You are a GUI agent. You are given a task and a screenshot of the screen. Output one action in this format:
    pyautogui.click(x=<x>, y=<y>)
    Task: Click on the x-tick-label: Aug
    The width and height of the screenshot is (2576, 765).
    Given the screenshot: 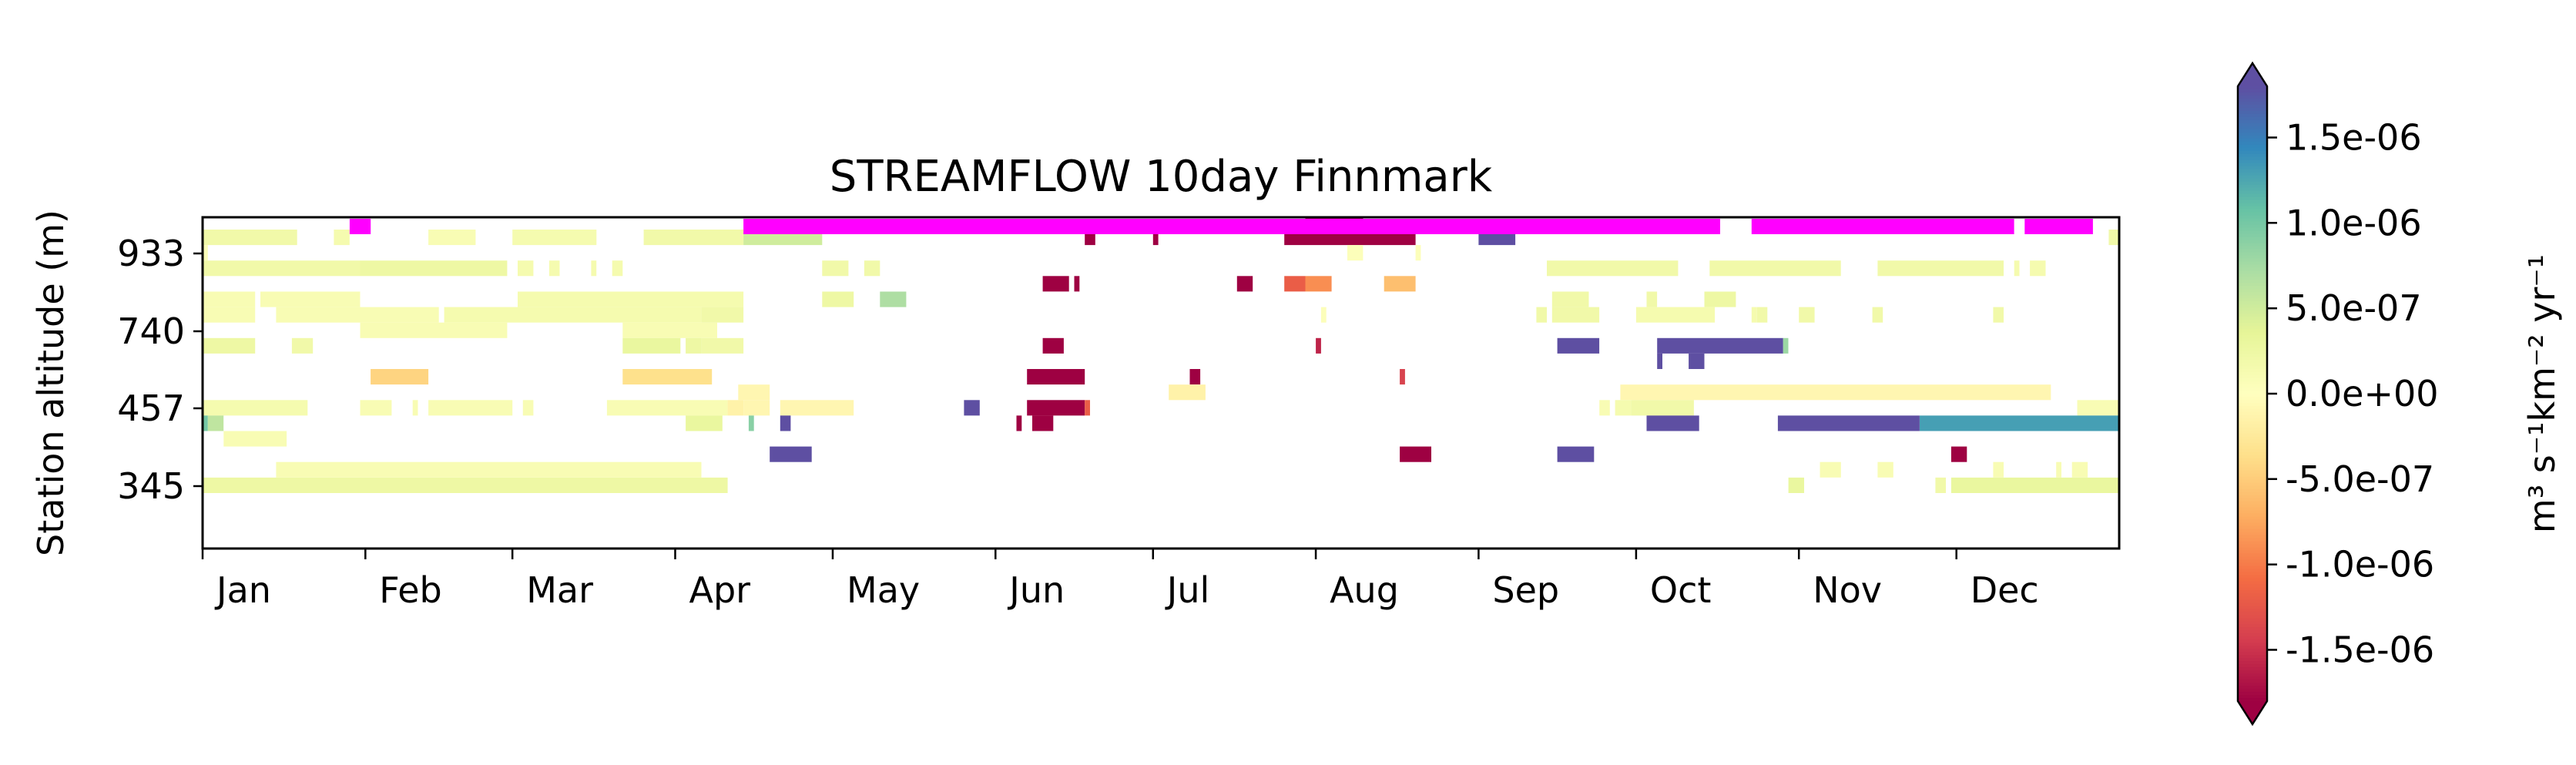 What is the action you would take?
    pyautogui.click(x=1364, y=590)
    